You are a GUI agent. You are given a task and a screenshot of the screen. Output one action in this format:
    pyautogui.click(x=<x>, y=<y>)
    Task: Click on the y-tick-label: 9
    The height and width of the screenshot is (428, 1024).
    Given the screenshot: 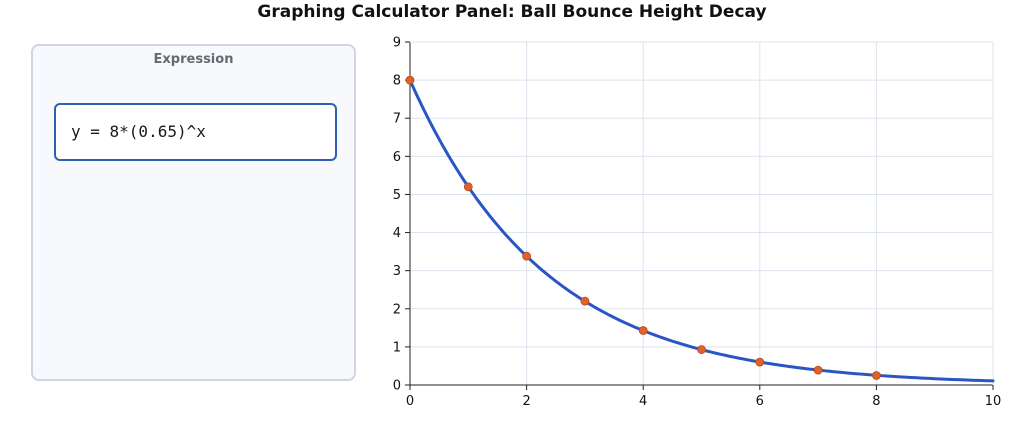 What is the action you would take?
    pyautogui.click(x=397, y=43)
    